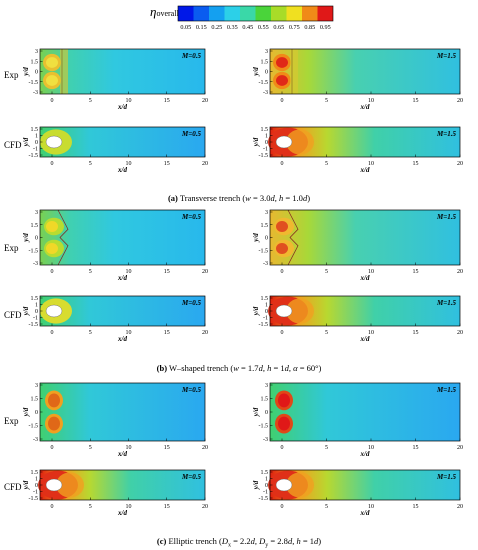 The width and height of the screenshot is (478, 550). I want to click on caption-c-h: h, so click(298, 541).